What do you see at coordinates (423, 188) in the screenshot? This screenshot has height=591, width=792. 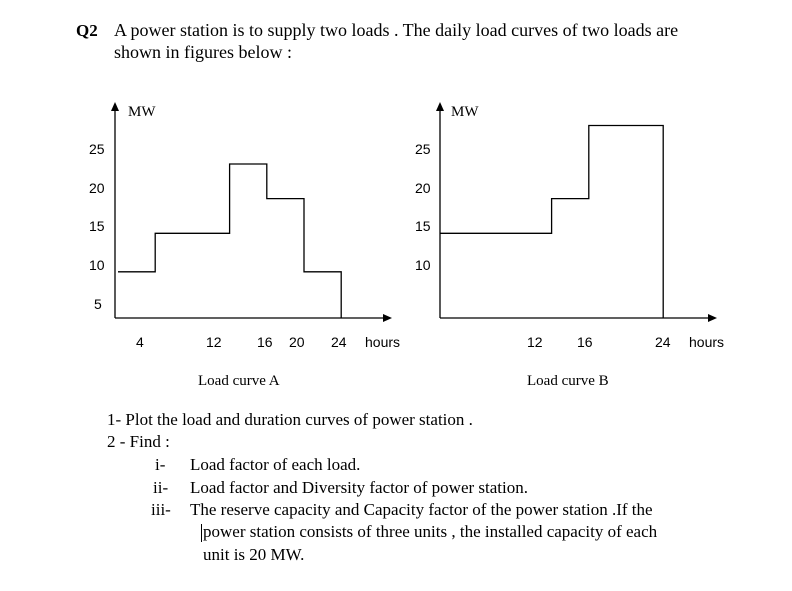 I see `chart-b-ytick-20: 20` at bounding box center [423, 188].